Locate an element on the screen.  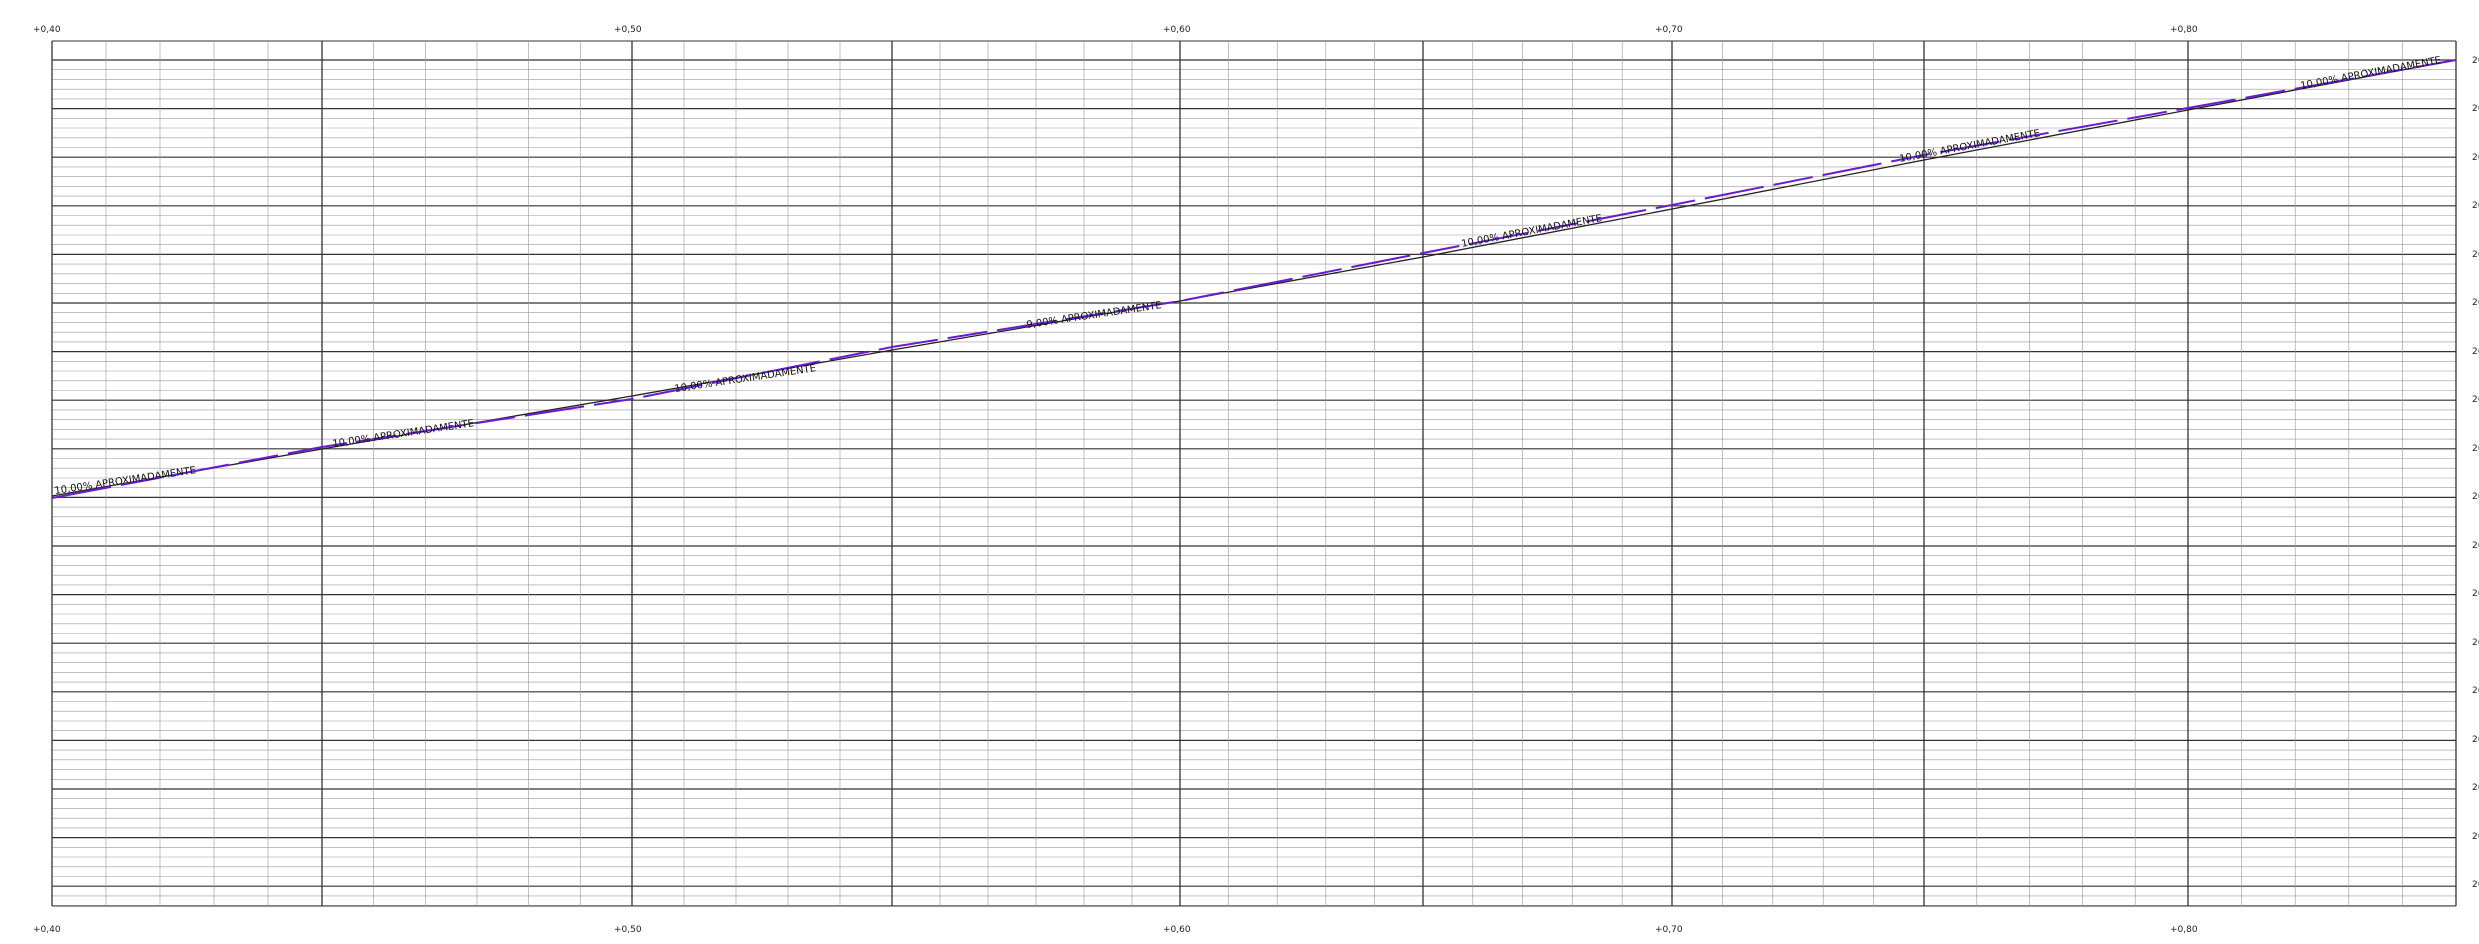
chainage-label-bottom-1: +0,40 is located at coordinates (47, 930).